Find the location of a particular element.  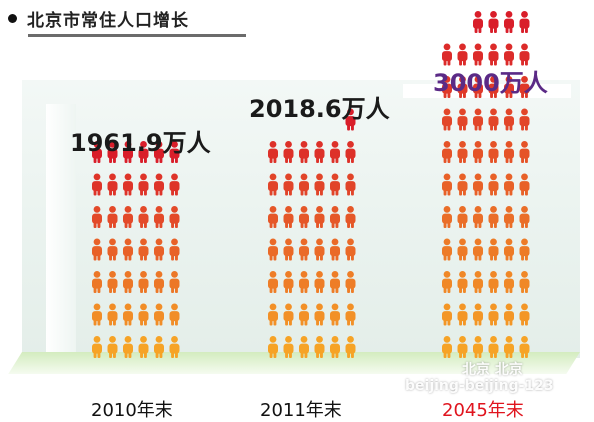

background-pillar is located at coordinates (61, 229).